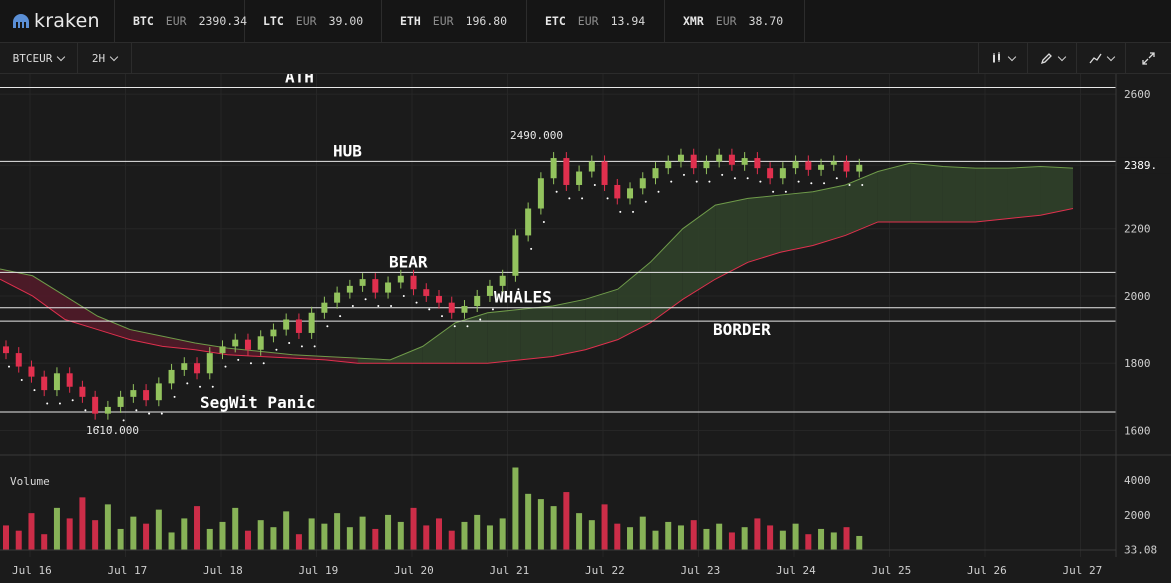 The width and height of the screenshot is (1171, 583). Describe the element at coordinates (987, 570) in the screenshot. I see `x-tick-label: Jul 26` at that location.